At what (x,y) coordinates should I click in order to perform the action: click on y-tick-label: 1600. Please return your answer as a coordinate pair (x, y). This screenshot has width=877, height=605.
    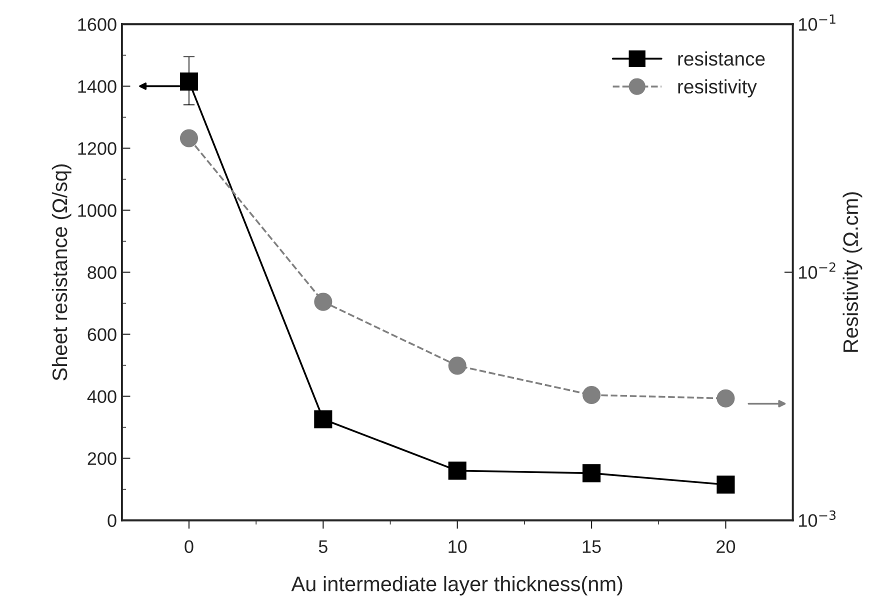
    Looking at the image, I should click on (97, 24).